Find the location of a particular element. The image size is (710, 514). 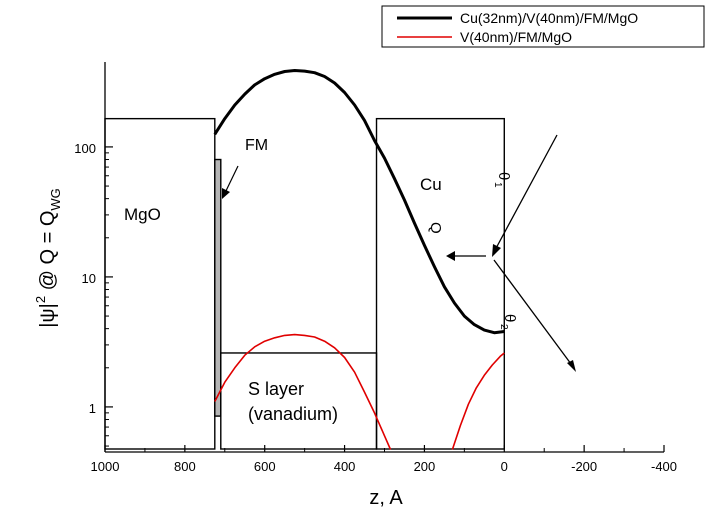

theta2-label: θ 2 is located at coordinates (508, 322).